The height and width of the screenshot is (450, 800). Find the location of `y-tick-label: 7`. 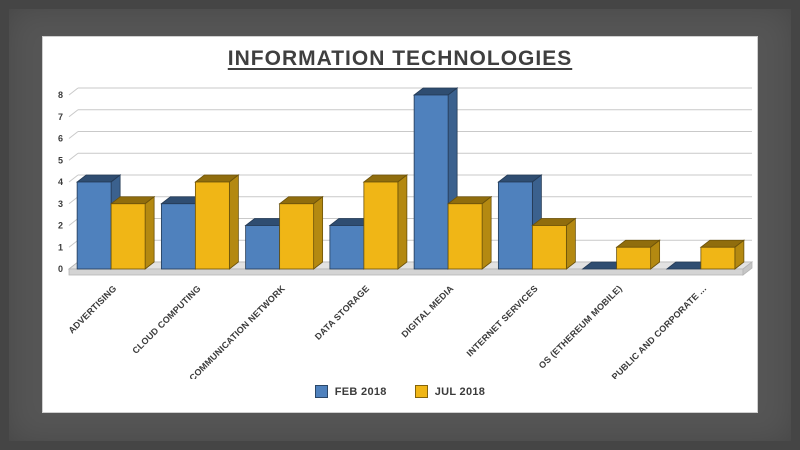

y-tick-label: 7 is located at coordinates (60, 117).